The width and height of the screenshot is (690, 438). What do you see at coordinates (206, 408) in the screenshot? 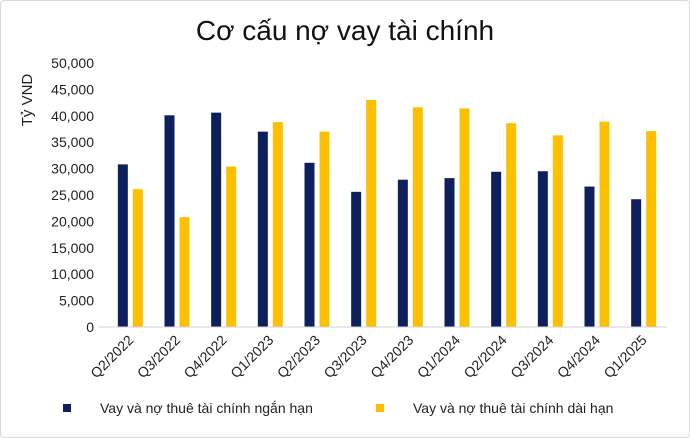
I see `legend-label: Vay và nợ thuê tài chính ngắn hạn` at bounding box center [206, 408].